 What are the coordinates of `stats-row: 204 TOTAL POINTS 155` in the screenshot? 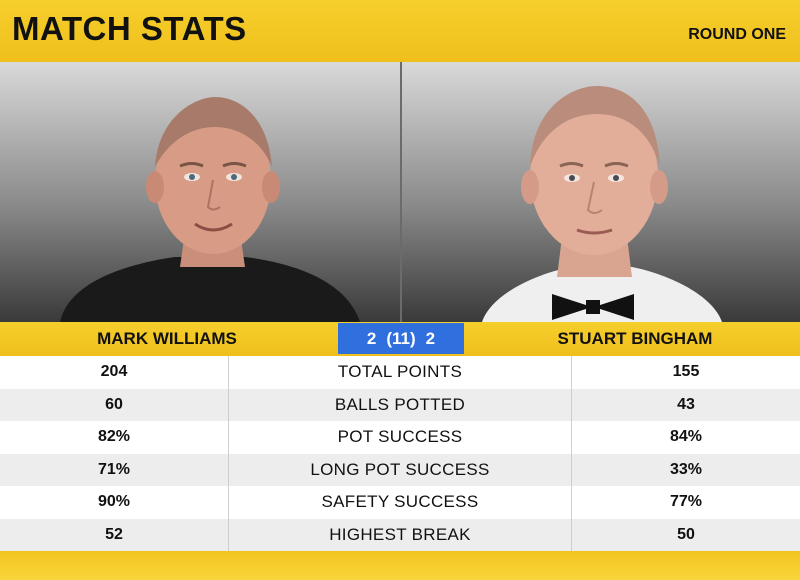 It's located at (400, 372).